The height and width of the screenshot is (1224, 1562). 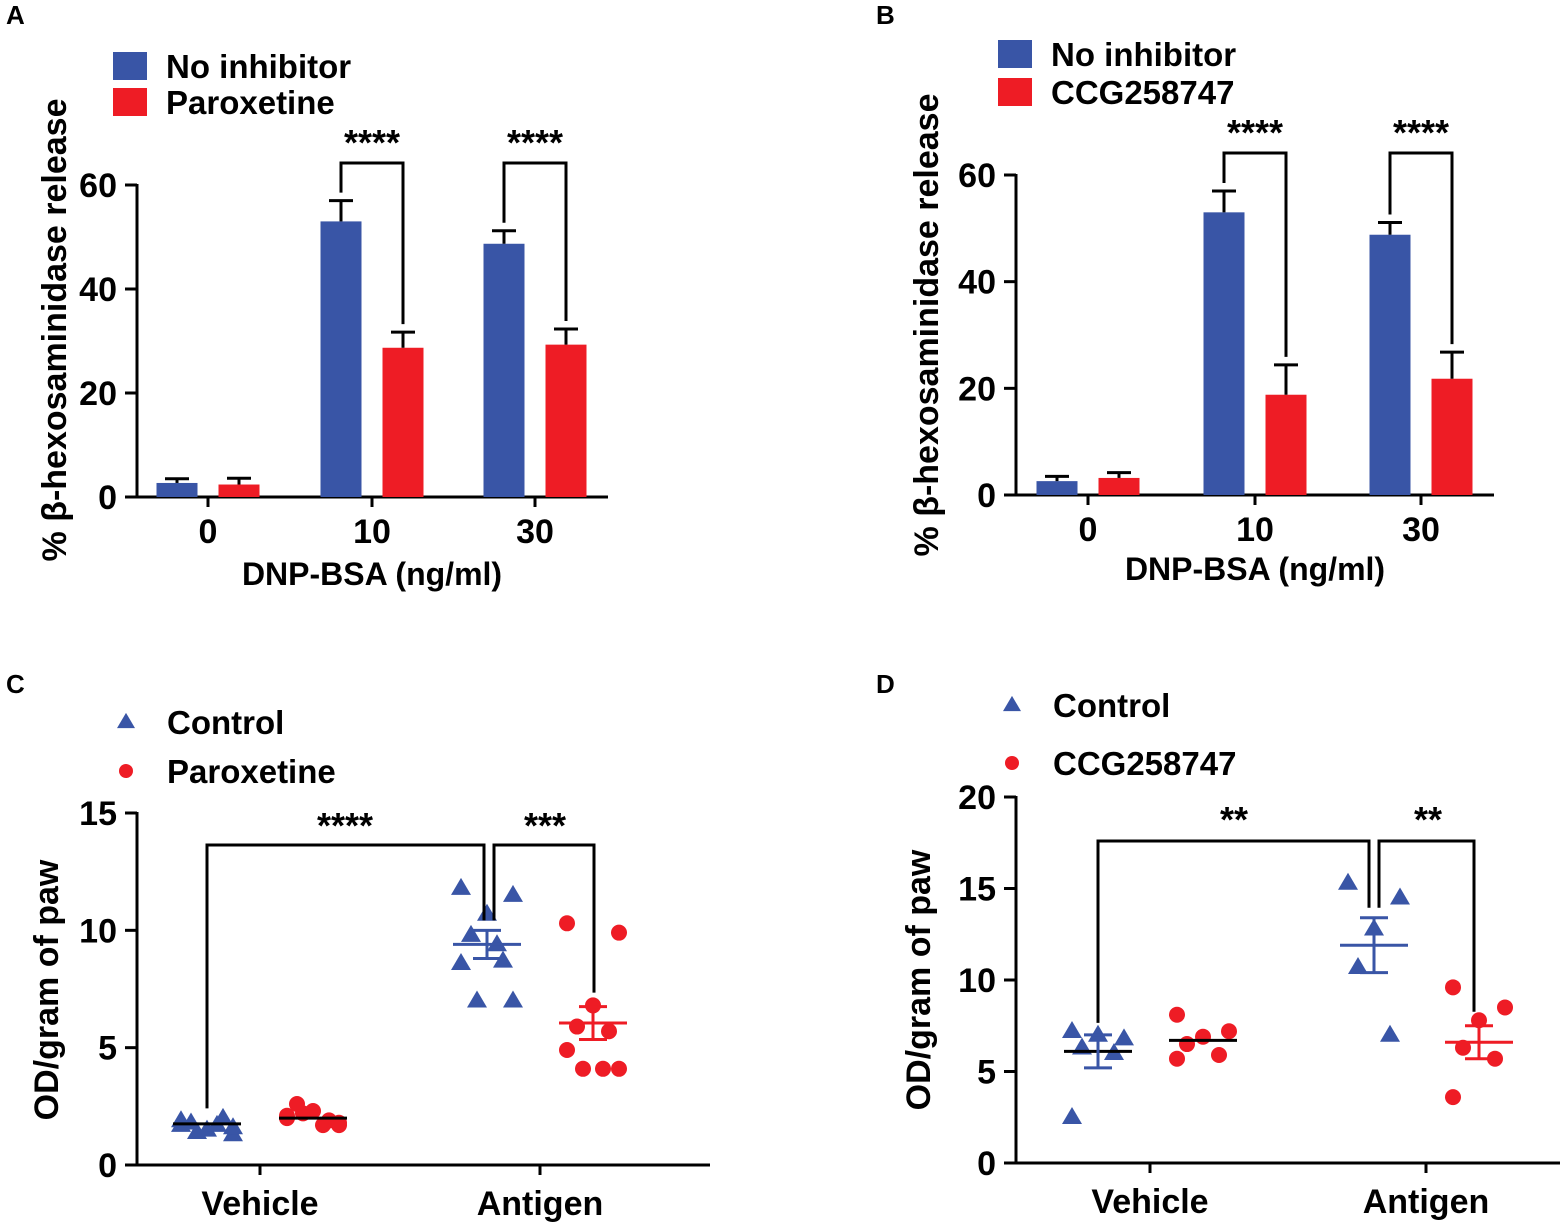 I want to click on legend-label-d: Control, so click(x=1111, y=705).